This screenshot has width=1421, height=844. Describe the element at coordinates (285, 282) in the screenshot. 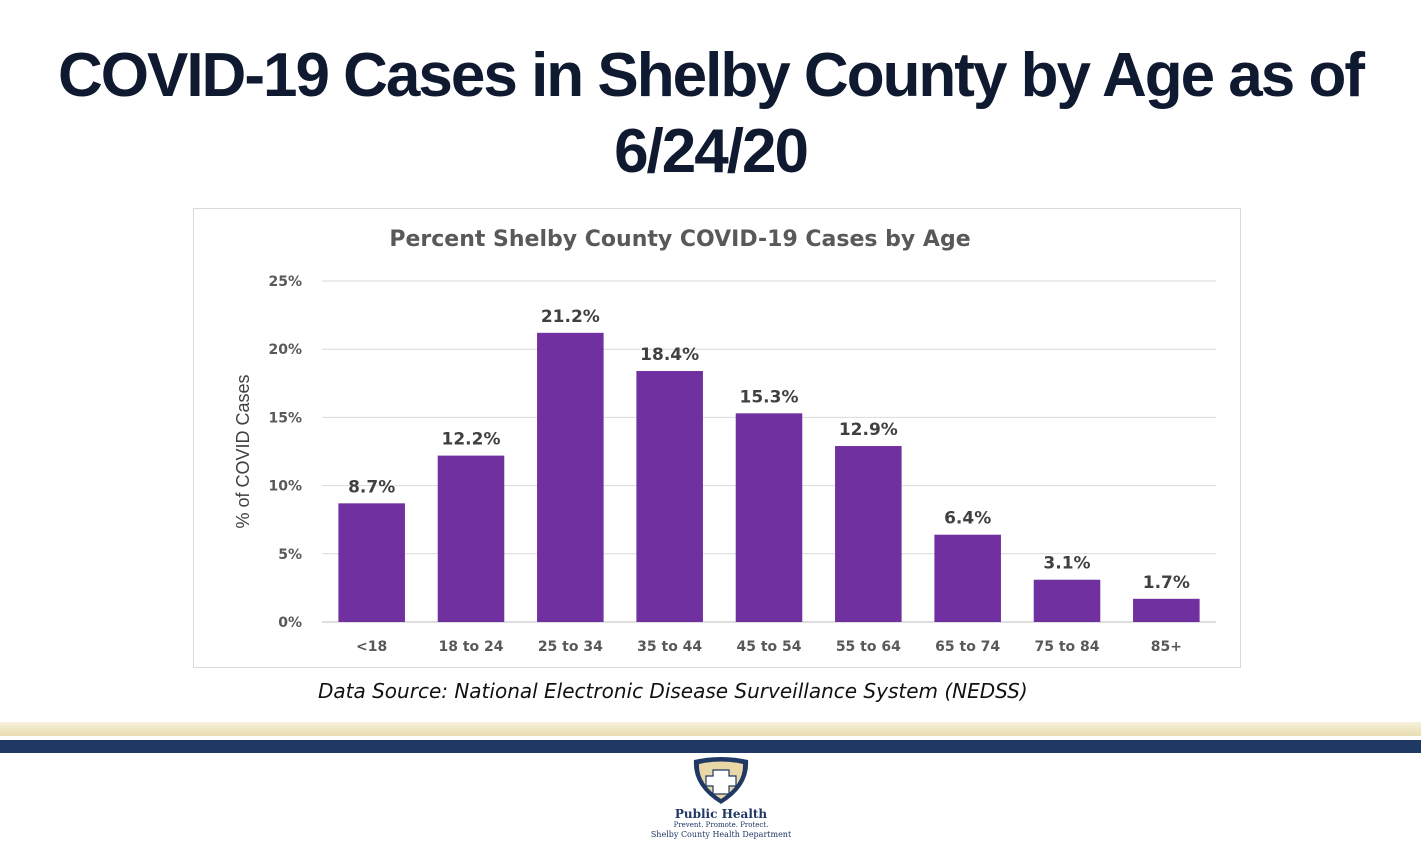

I see `y-tick-label: 25%` at that location.